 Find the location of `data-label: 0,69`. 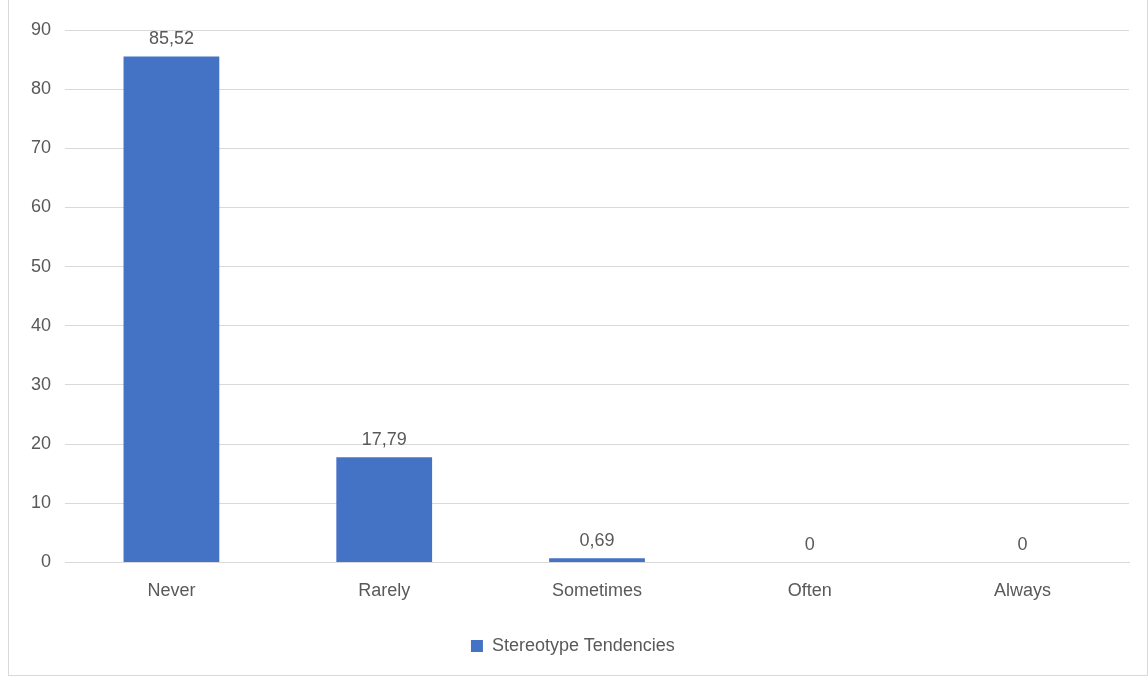

data-label: 0,69 is located at coordinates (597, 540).